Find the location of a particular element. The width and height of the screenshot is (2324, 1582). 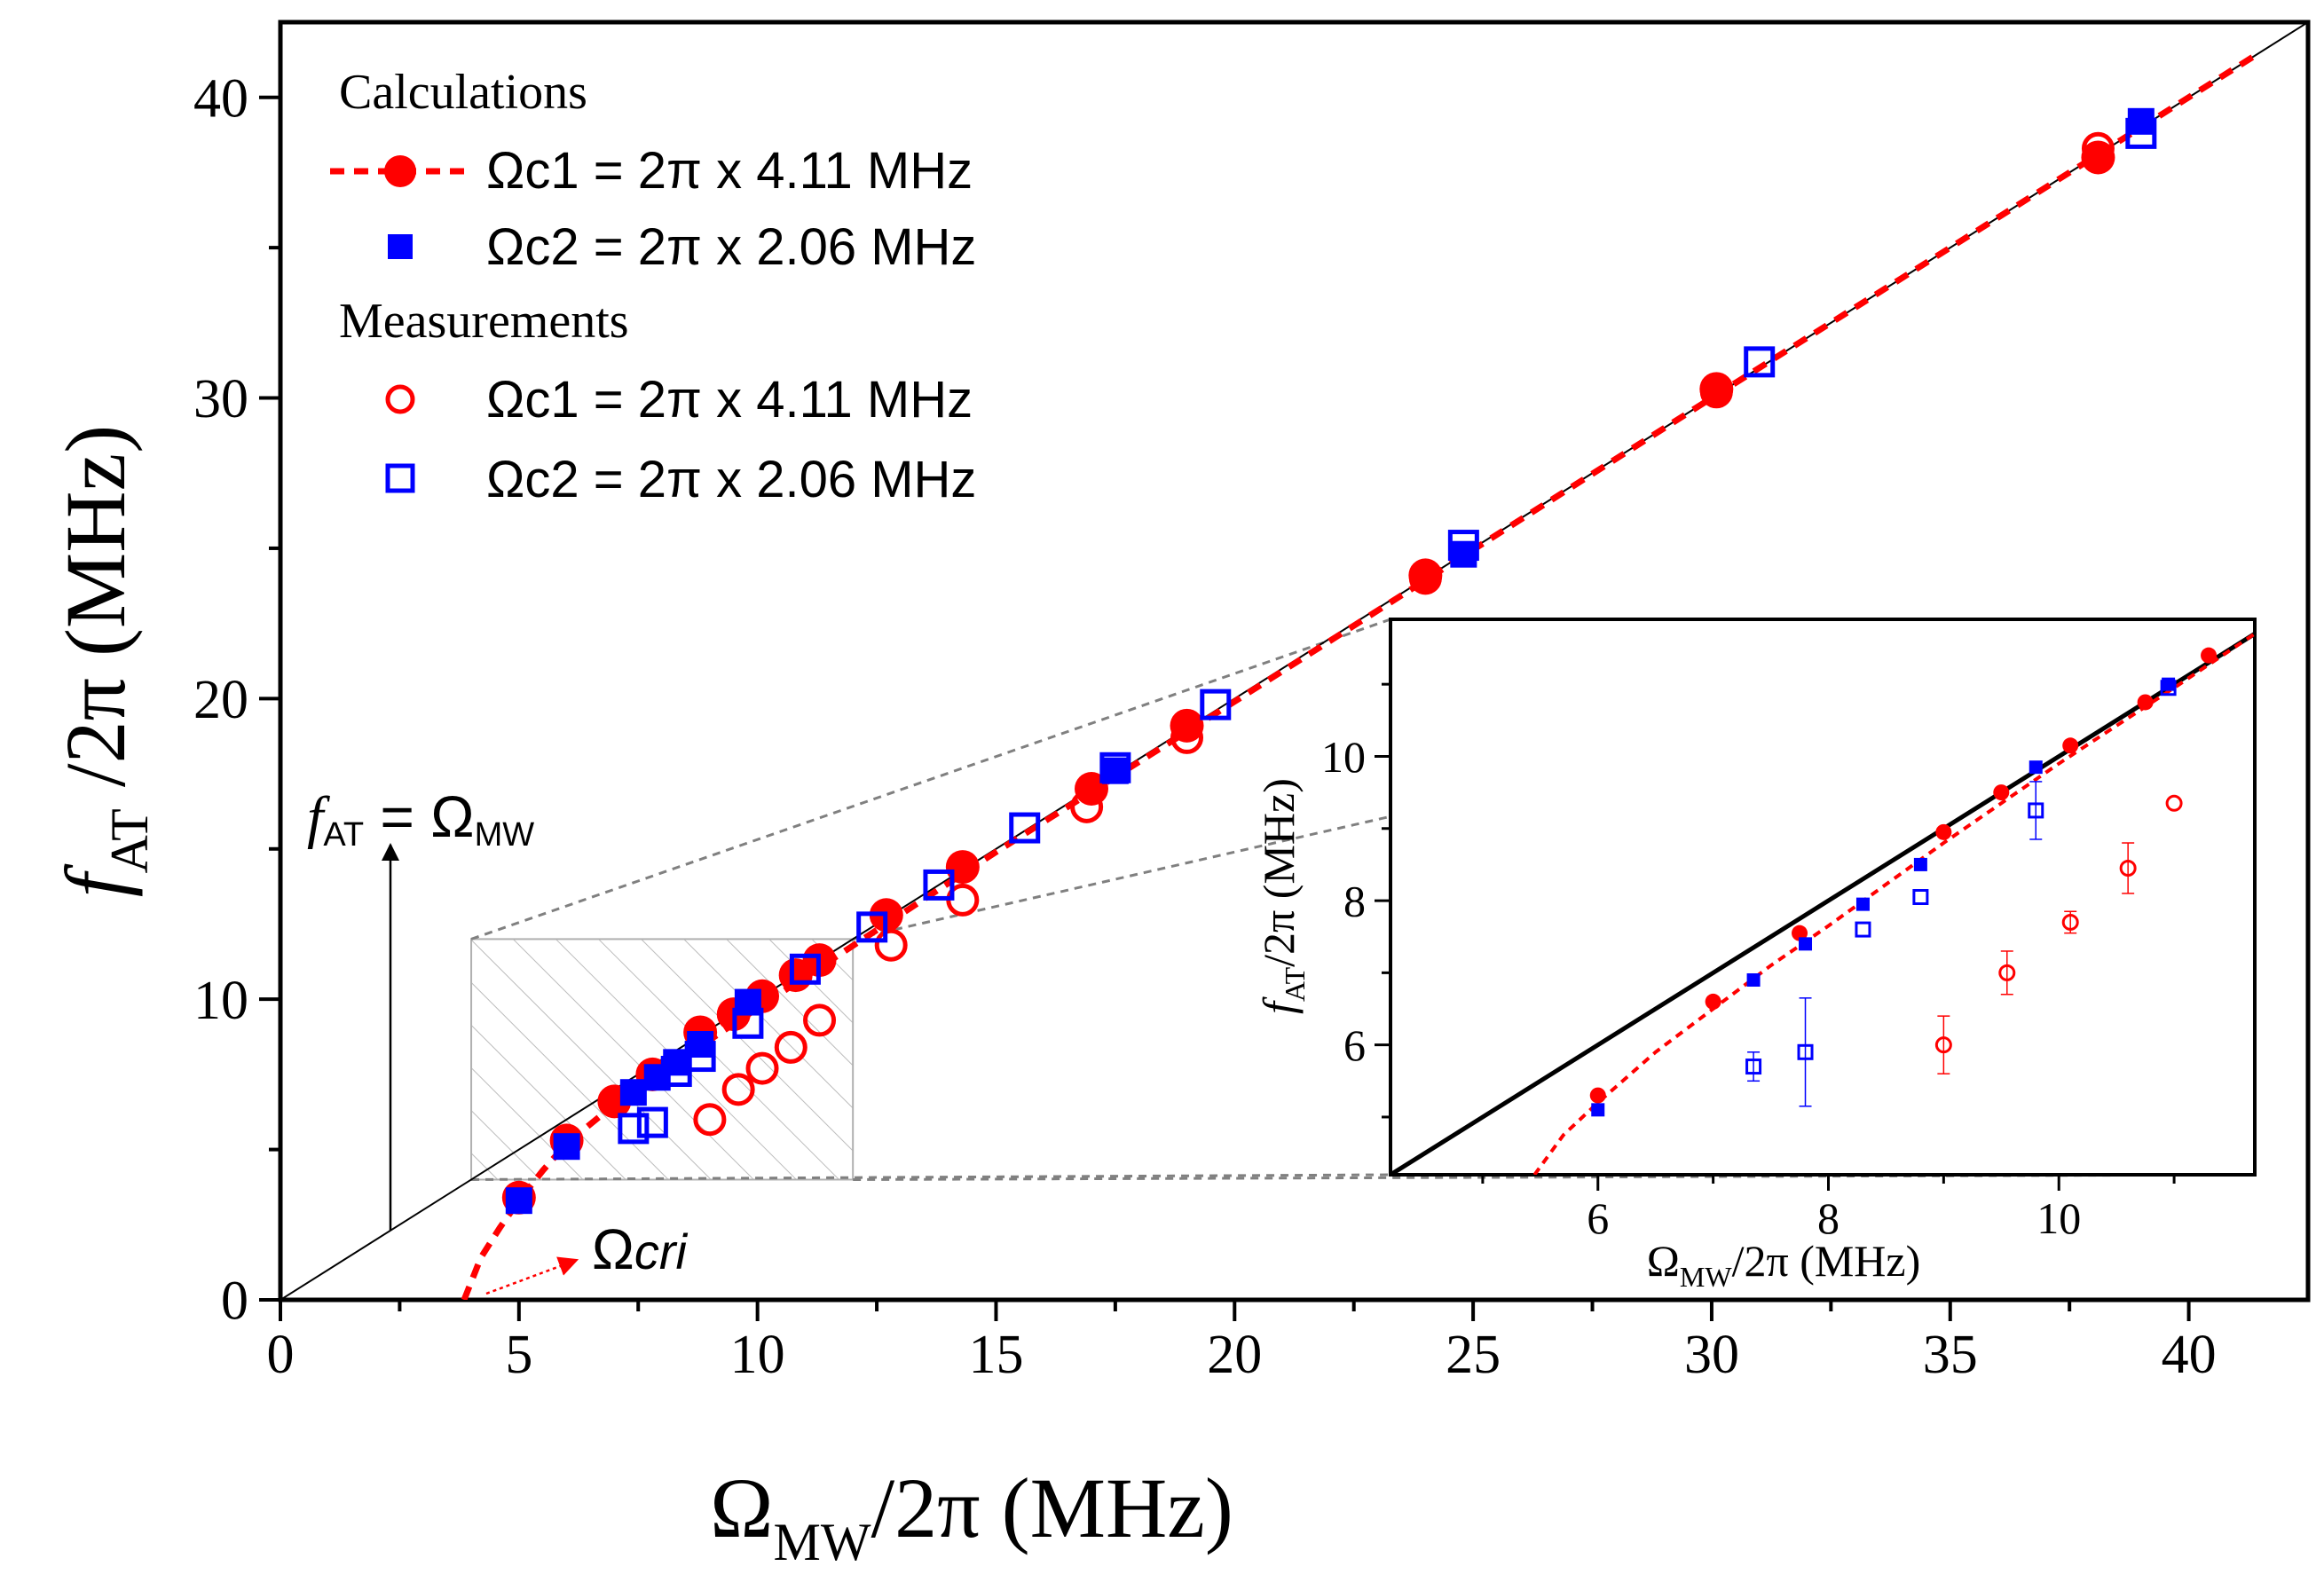

inset-reference-line is located at coordinates (1822, 903).